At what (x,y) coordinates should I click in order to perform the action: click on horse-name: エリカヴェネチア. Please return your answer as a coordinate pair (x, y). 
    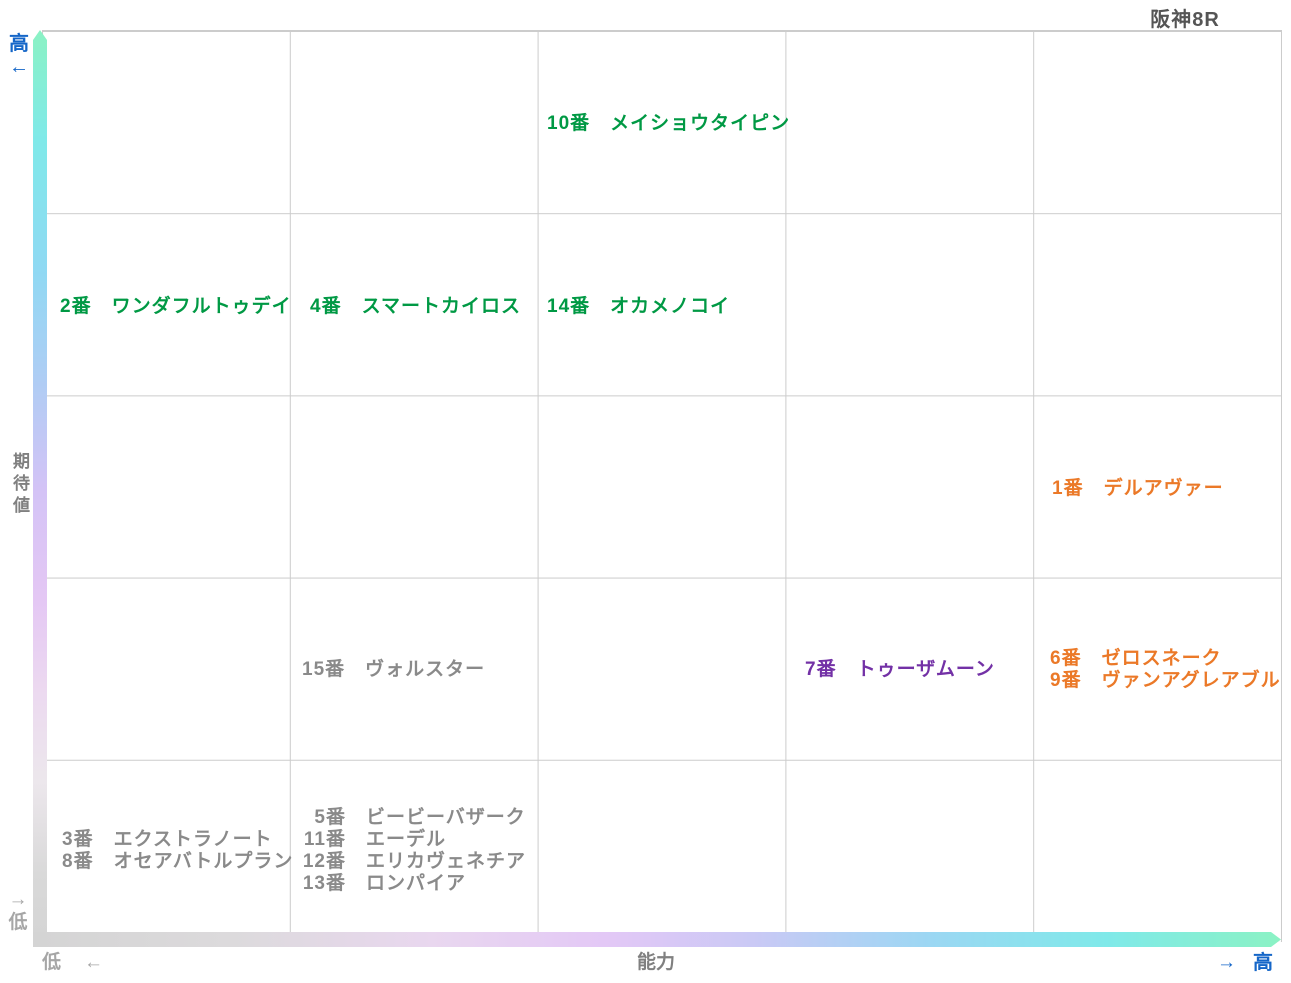
    Looking at the image, I should click on (446, 861).